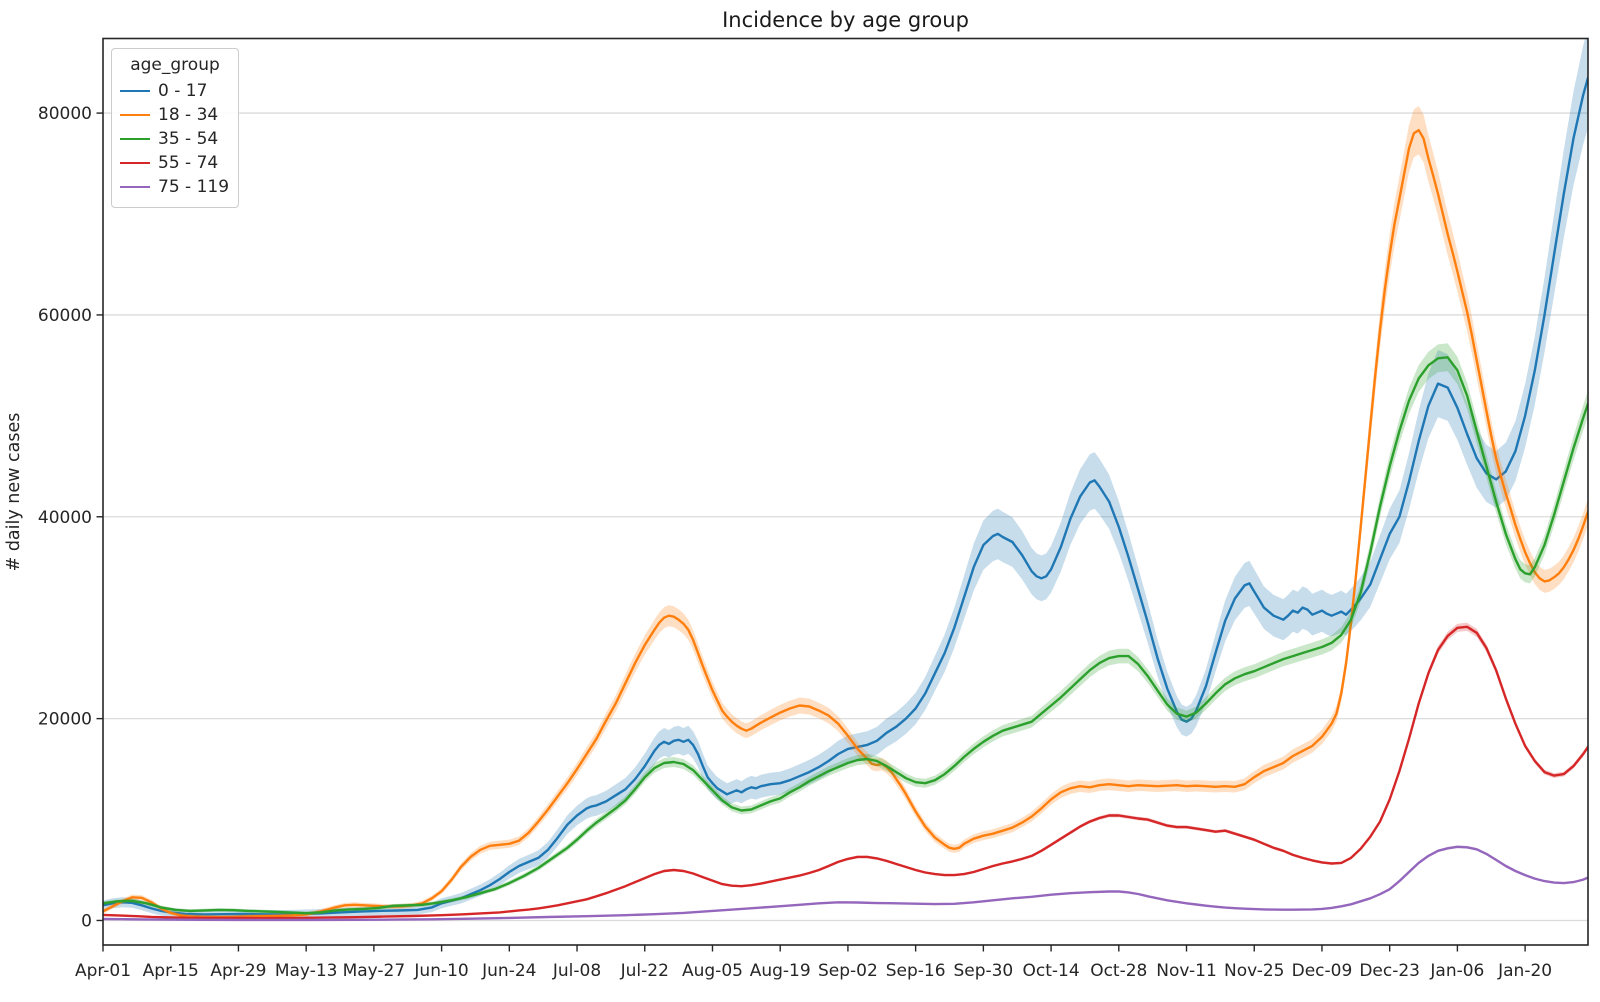 The image size is (1600, 1002). I want to click on svg-text: 80000, so click(65, 114).